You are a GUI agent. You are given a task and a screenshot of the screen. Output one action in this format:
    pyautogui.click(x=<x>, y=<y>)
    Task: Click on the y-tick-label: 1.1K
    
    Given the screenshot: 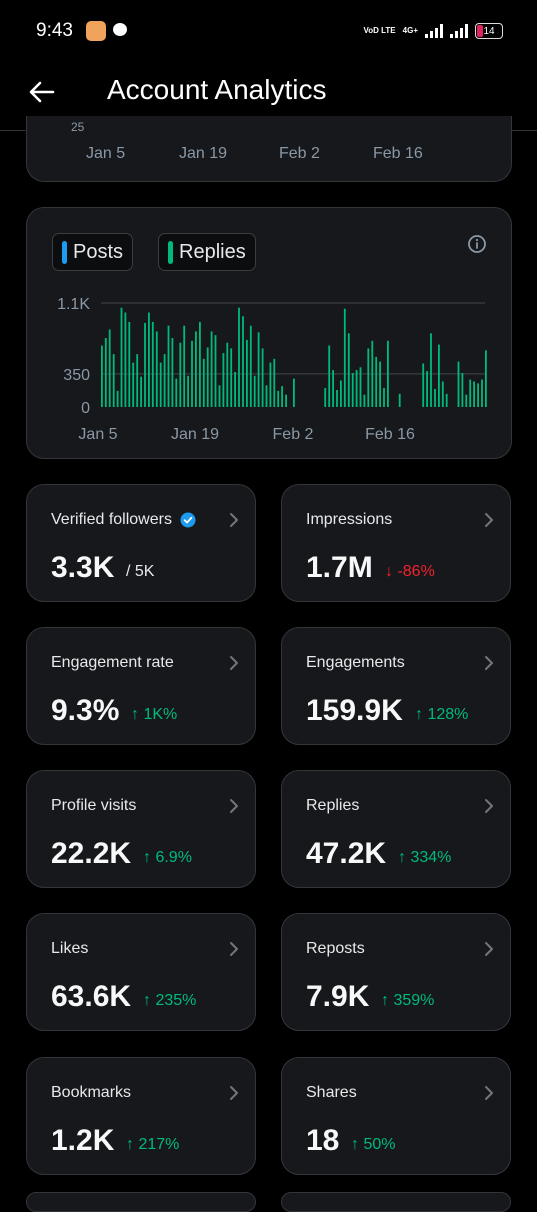 What is the action you would take?
    pyautogui.click(x=73, y=304)
    